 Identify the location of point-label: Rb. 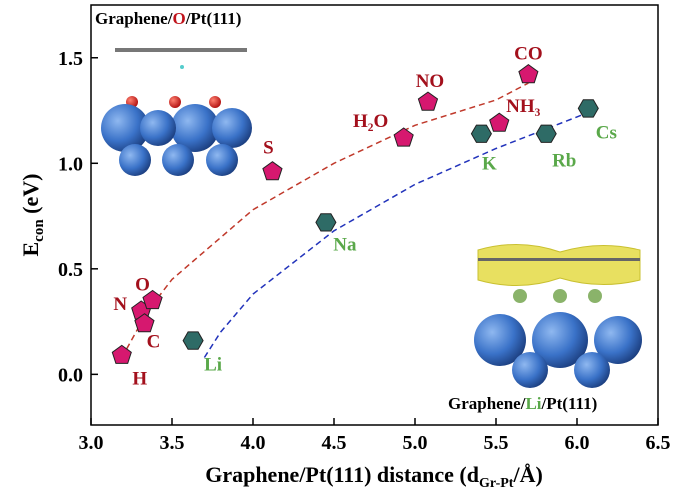
(564, 161).